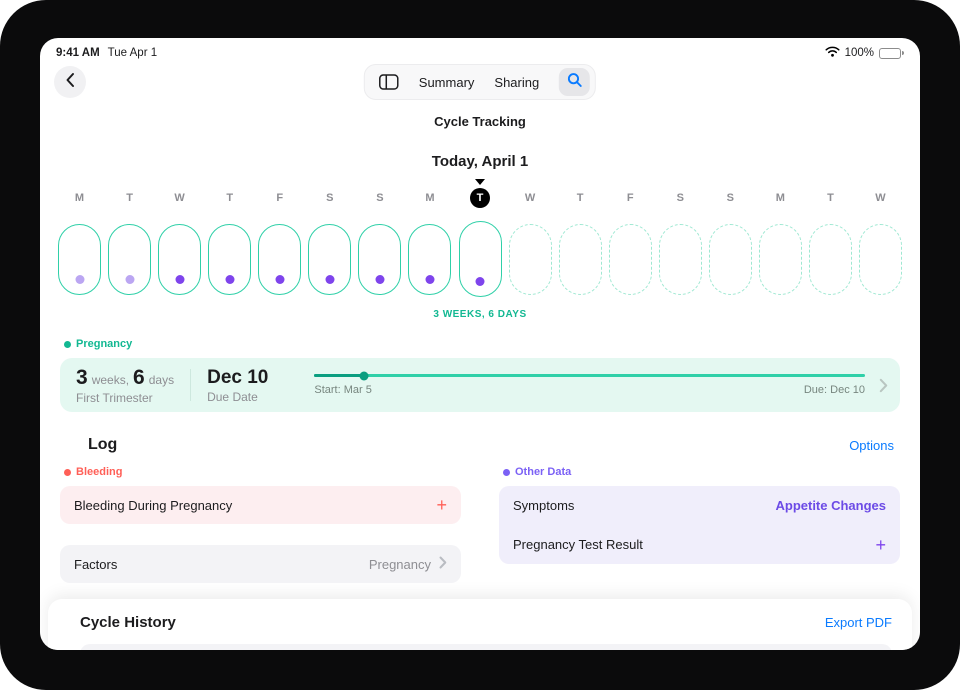 Image resolution: width=960 pixels, height=690 pixels. I want to click on battery-percent: 100%, so click(859, 53).